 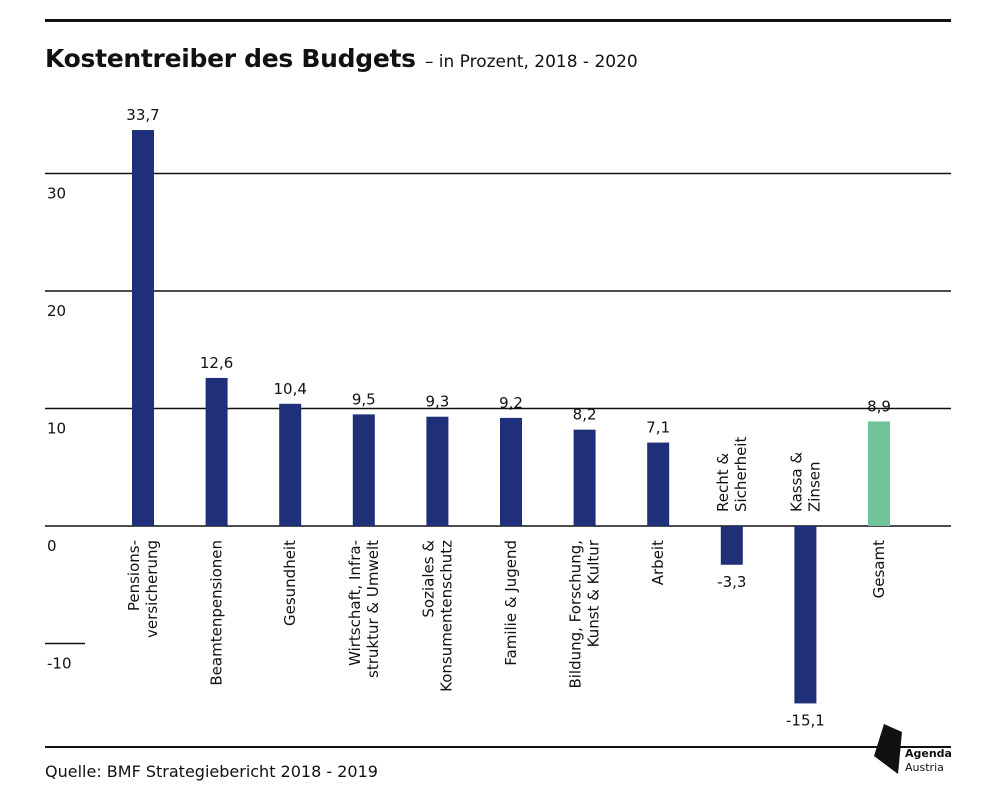 What do you see at coordinates (576, 614) in the screenshot?
I see `category-label: Bildung, Forschung,` at bounding box center [576, 614].